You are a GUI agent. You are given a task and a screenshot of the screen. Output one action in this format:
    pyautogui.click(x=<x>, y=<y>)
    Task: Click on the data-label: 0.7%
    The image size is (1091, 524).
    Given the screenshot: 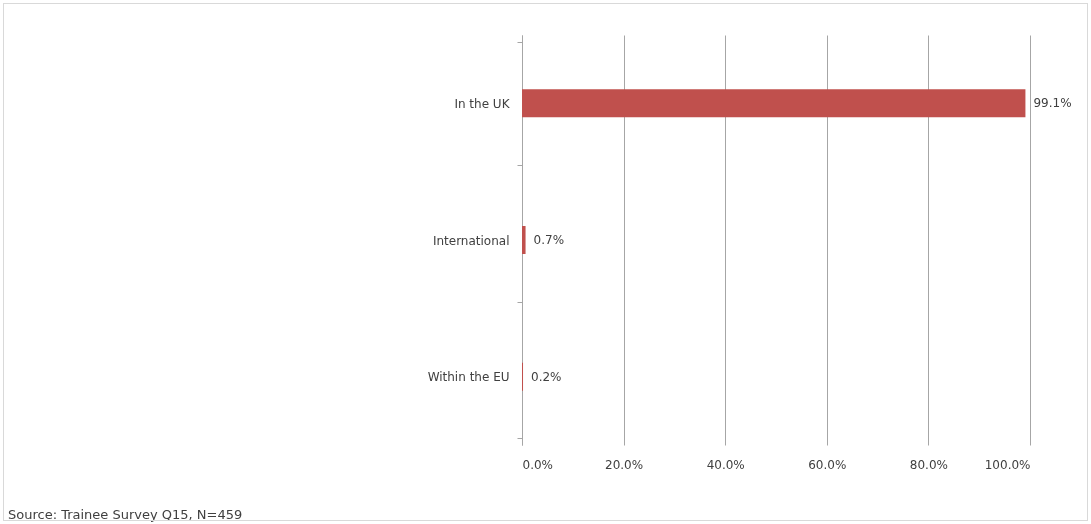 What is the action you would take?
    pyautogui.click(x=549, y=240)
    